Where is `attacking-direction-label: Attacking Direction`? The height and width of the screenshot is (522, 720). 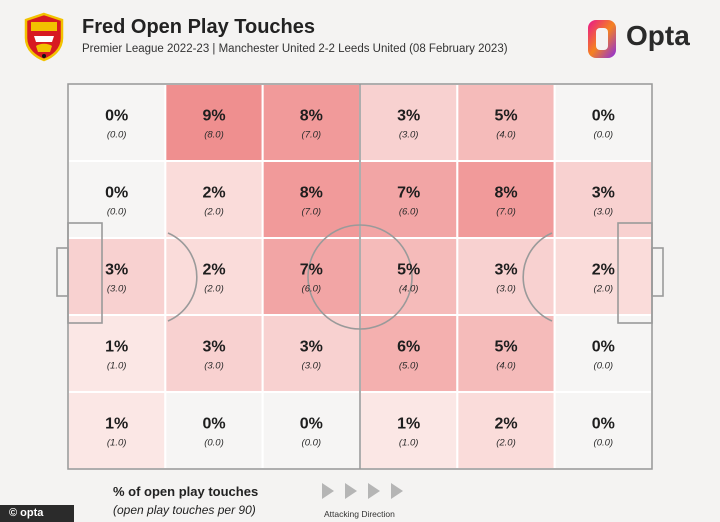 attacking-direction-label: Attacking Direction is located at coordinates (359, 514).